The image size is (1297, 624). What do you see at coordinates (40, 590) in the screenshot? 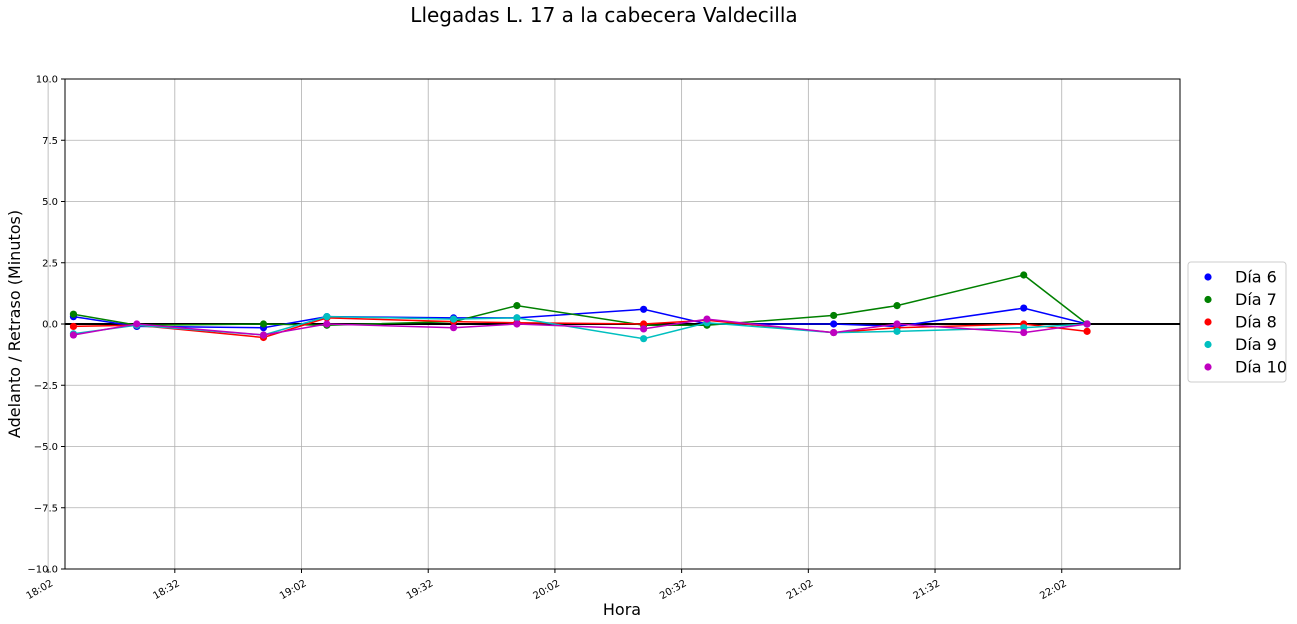
I see `x-tick-label: 18:02` at bounding box center [40, 590].